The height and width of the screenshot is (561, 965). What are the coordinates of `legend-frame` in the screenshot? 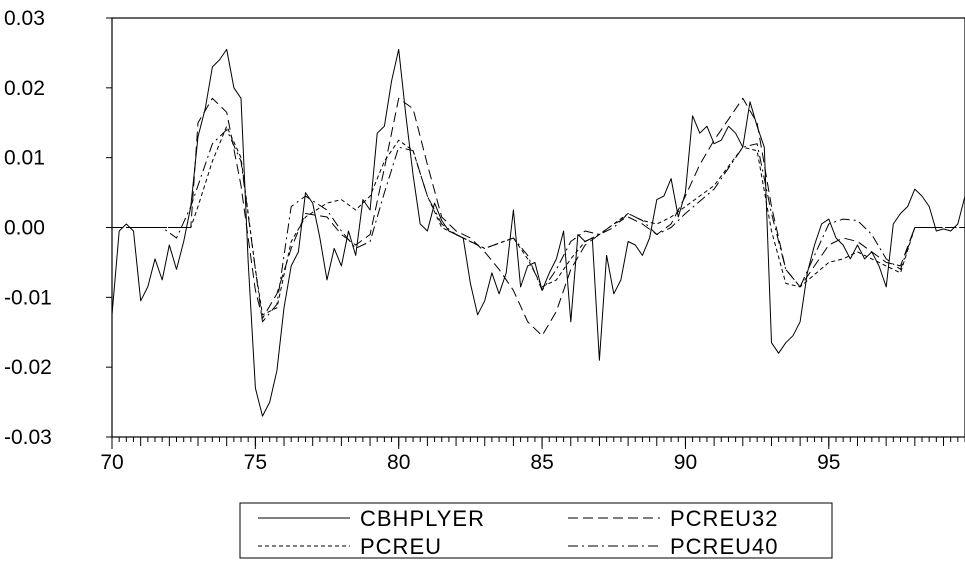 It's located at (536, 530).